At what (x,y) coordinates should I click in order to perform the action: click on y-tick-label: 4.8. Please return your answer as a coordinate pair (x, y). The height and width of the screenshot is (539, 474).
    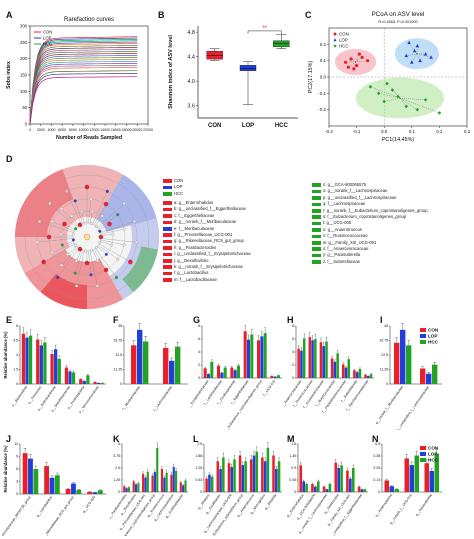
    Looking at the image, I should click on (191, 33).